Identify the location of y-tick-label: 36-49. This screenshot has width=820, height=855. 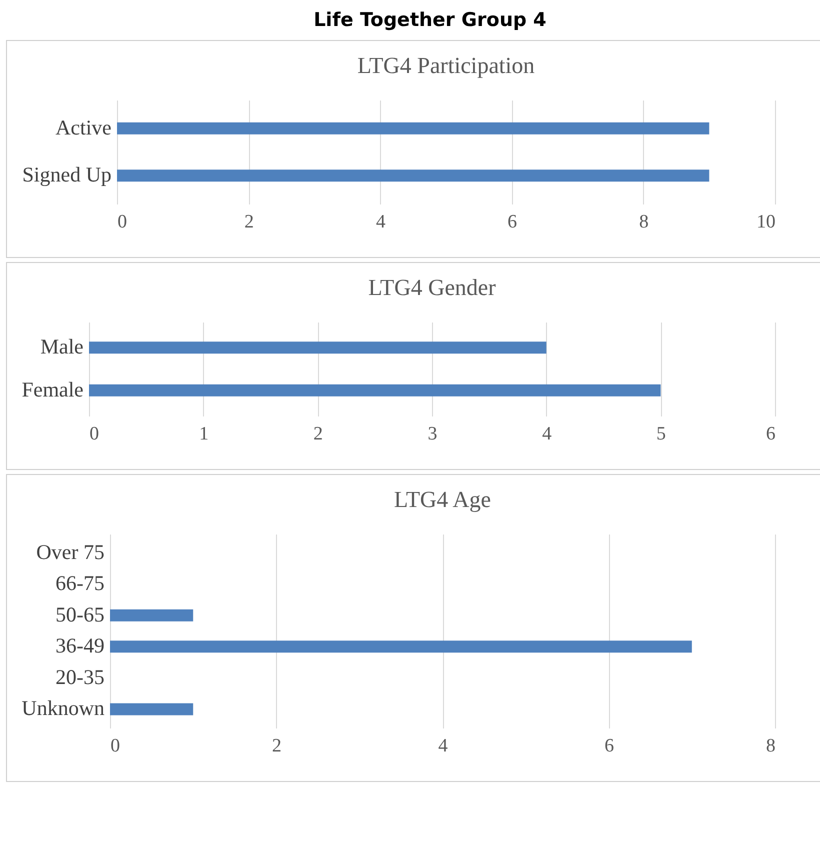
(80, 646).